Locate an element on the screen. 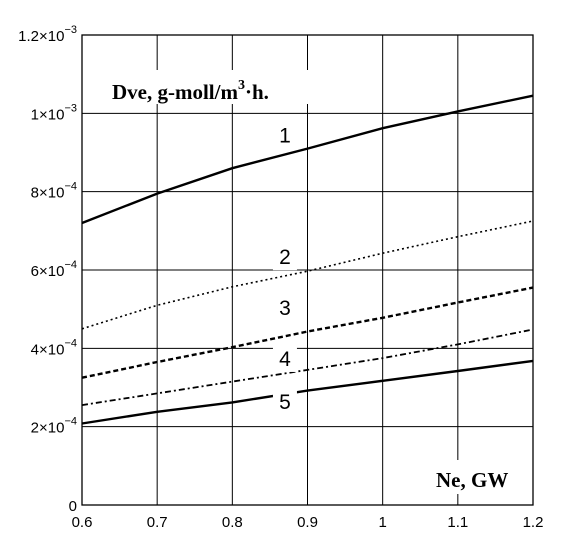 This screenshot has width=567, height=537. curve-labels: 1 2 3 4 5 is located at coordinates (284, 269).